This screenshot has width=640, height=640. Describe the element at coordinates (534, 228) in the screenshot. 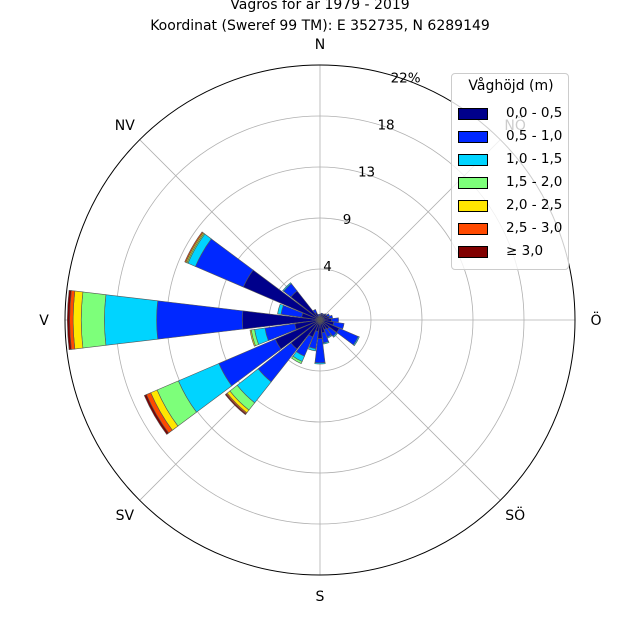

I see `legend-label: 2,5 - 3,0` at that location.